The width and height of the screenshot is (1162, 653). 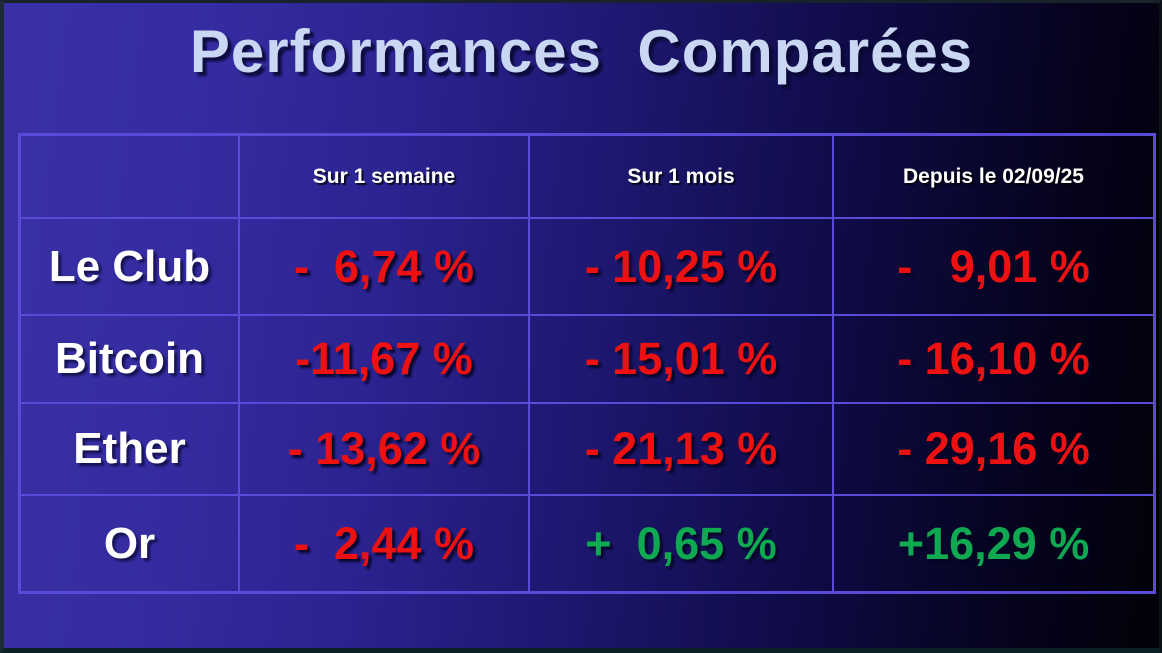 I want to click on value-or-since: +16,29 %, so click(x=993, y=543).